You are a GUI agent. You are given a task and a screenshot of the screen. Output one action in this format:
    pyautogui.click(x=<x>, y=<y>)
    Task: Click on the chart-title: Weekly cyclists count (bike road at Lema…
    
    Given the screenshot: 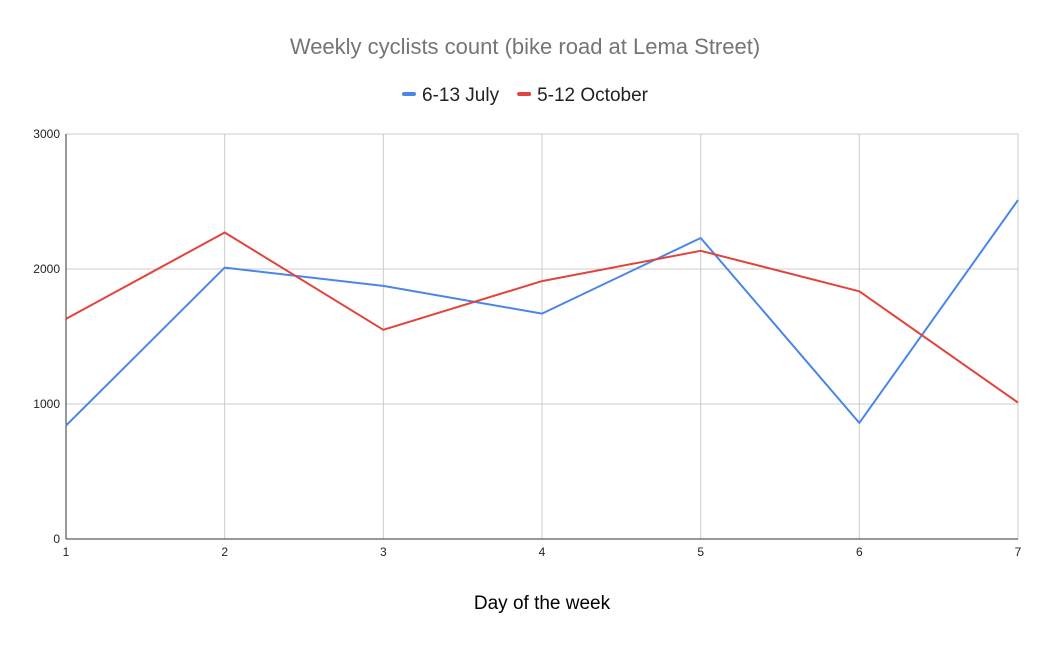 What is the action you would take?
    pyautogui.click(x=525, y=46)
    